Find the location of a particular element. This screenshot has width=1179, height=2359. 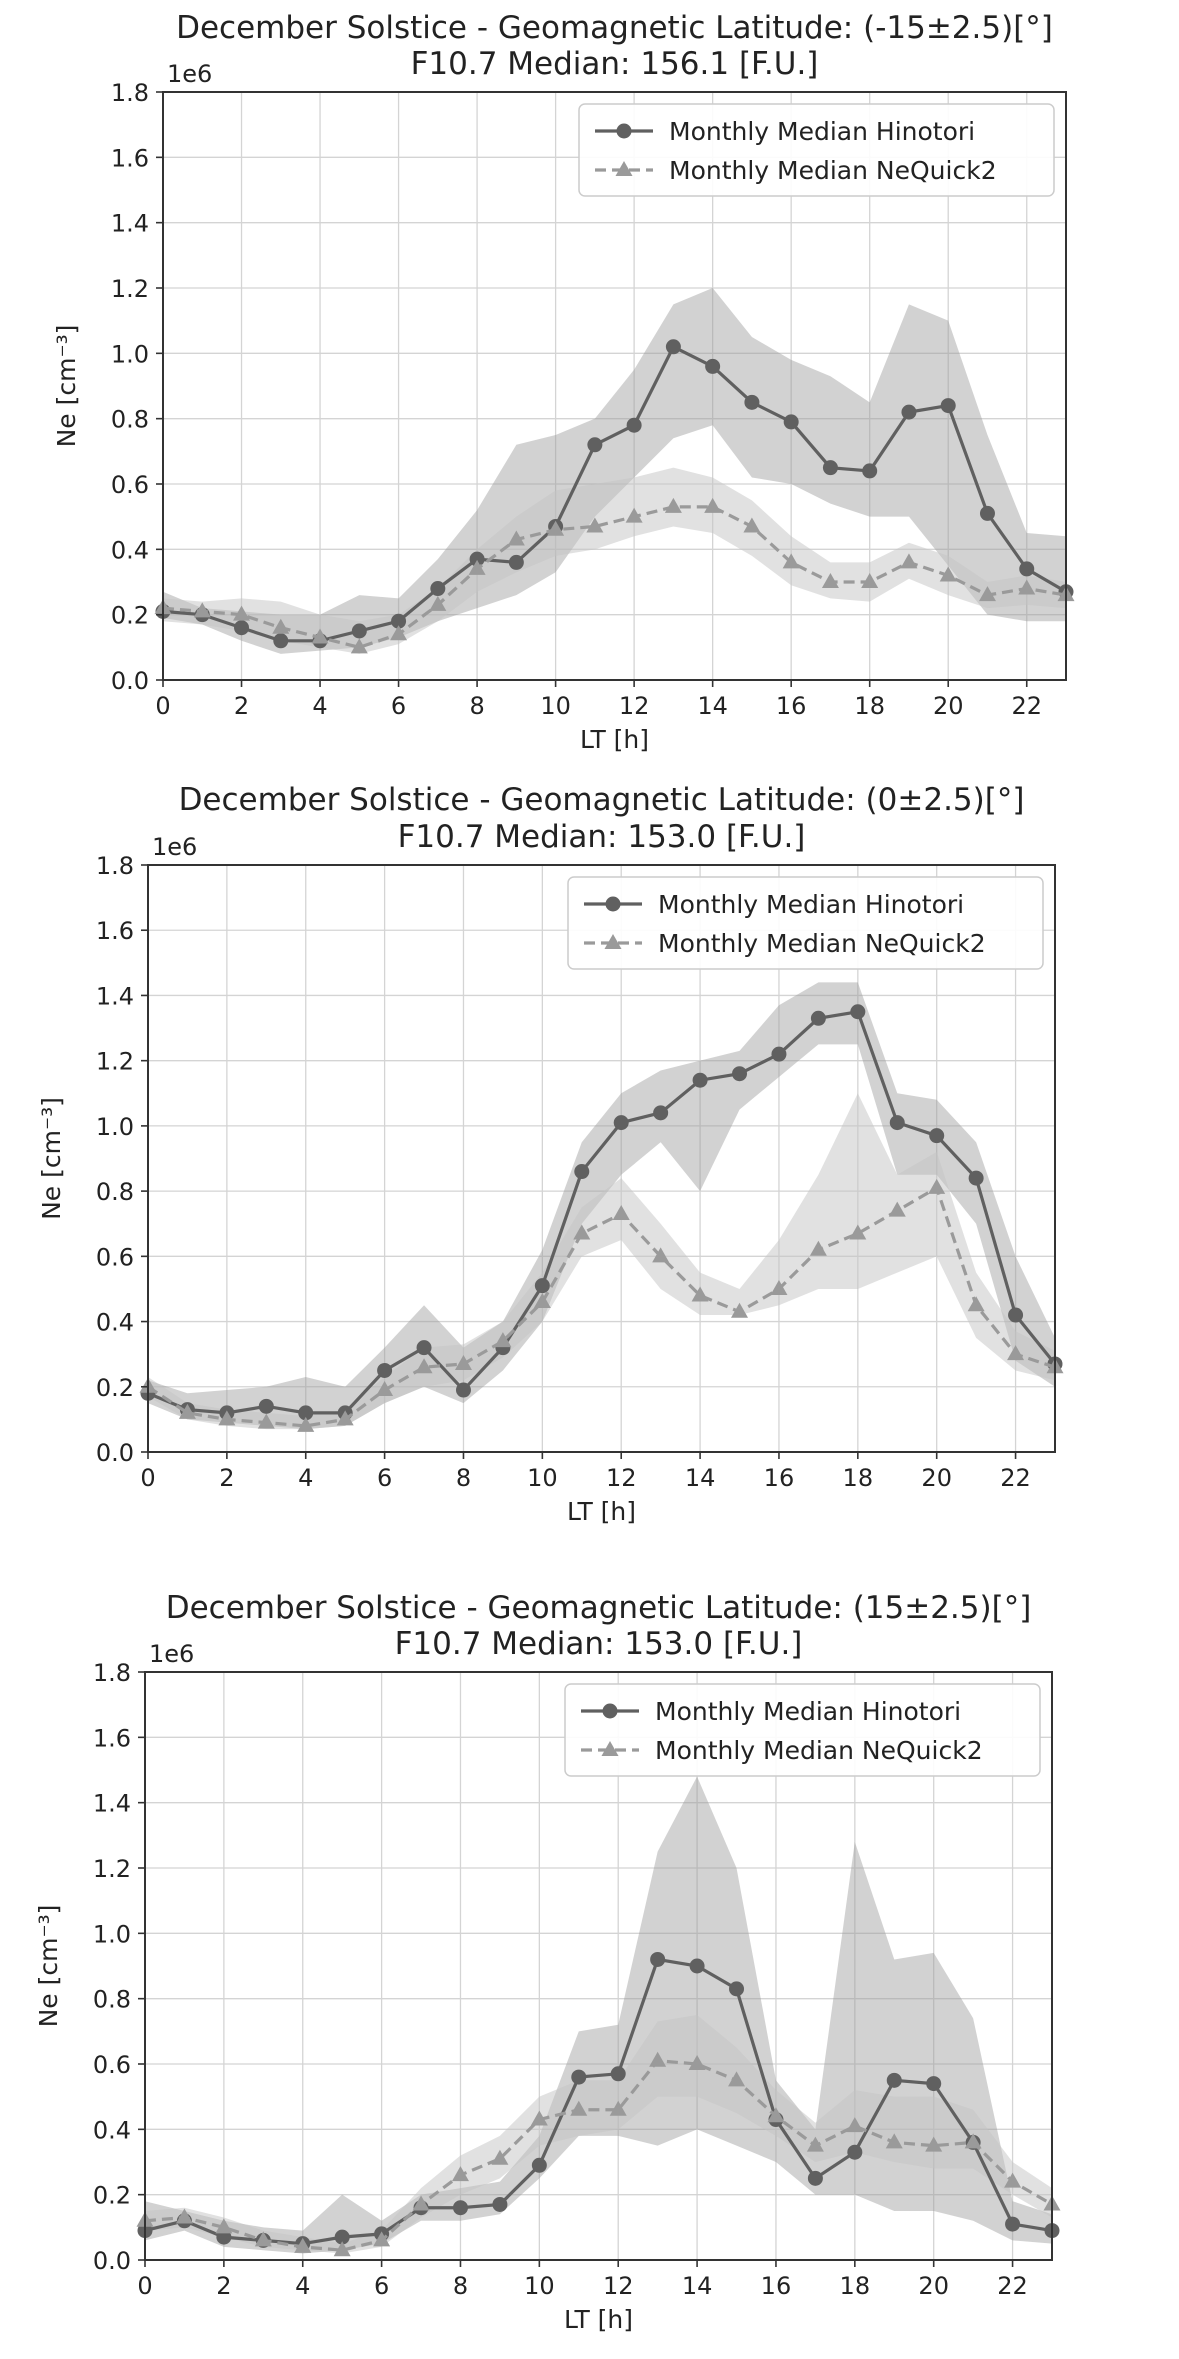

y-axis-label: Ne [cm⁻³] is located at coordinates (66, 386).